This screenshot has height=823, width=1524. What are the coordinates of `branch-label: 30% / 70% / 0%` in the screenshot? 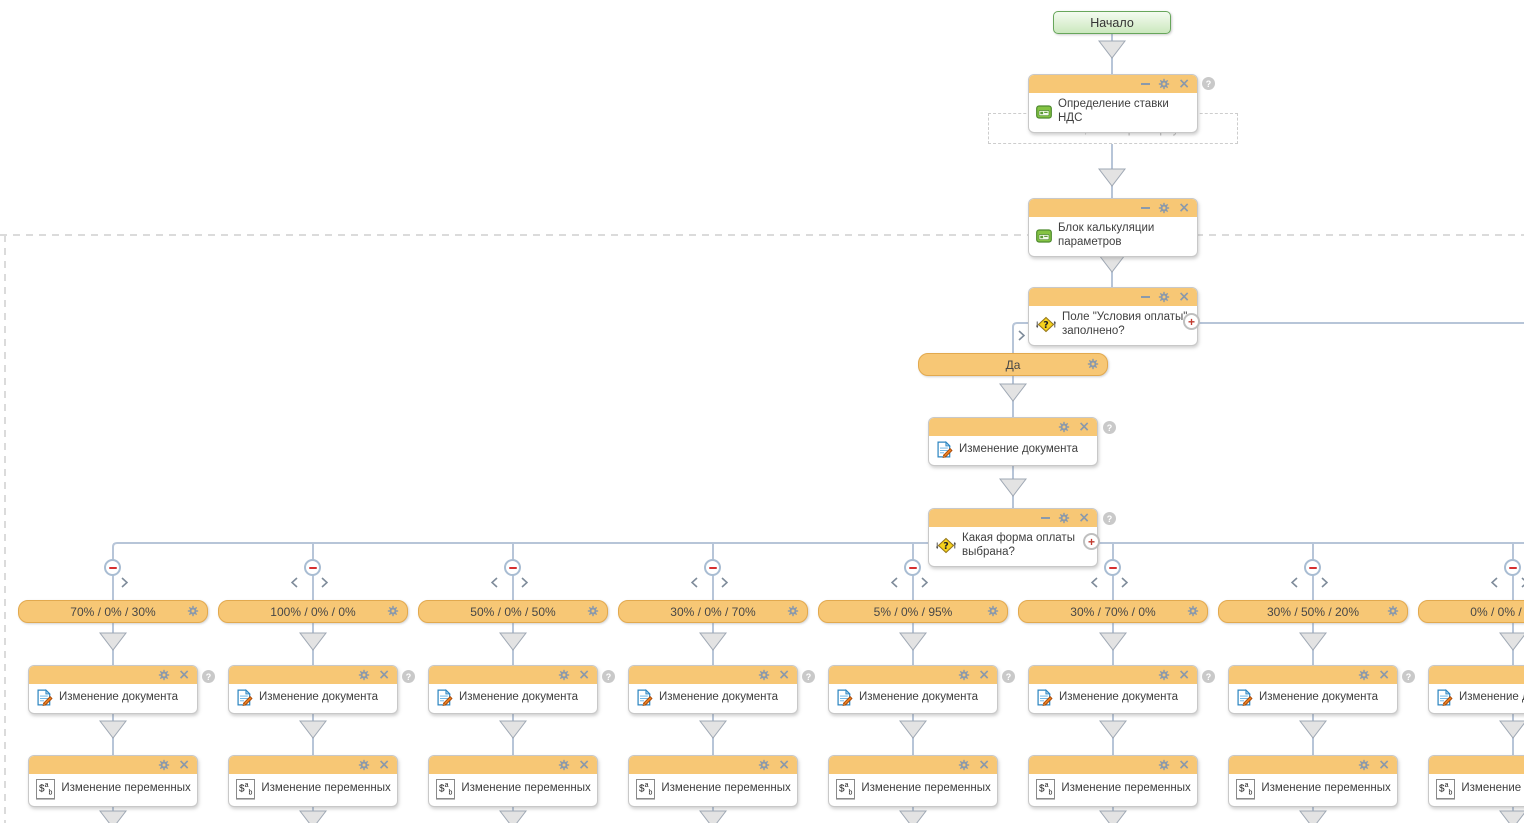 It's located at (1113, 611).